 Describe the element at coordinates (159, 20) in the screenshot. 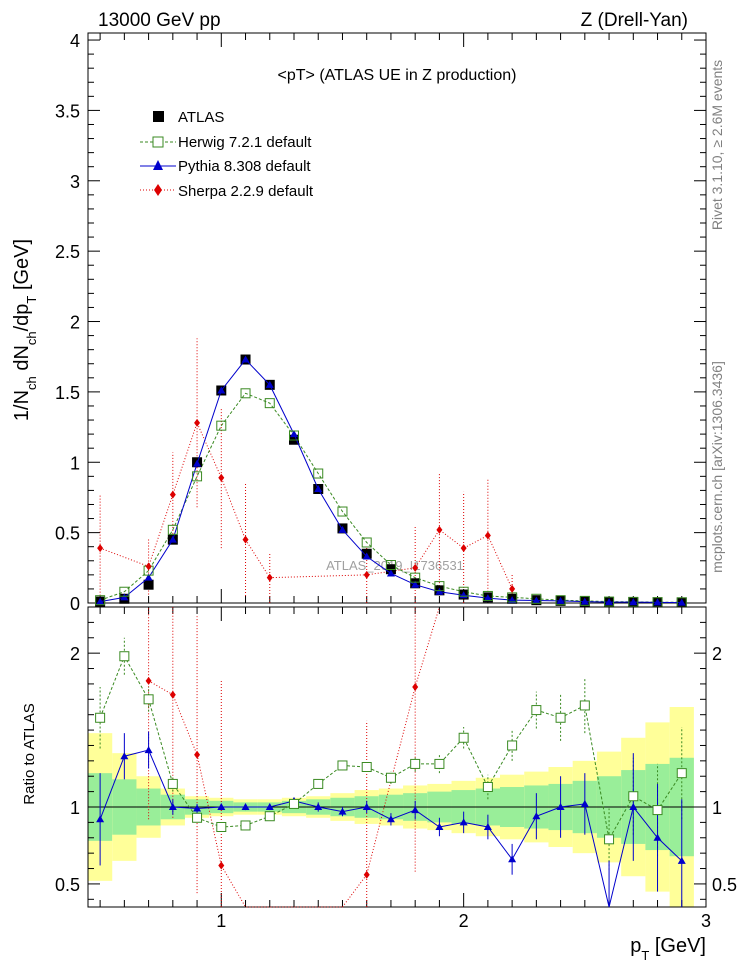

I see `header-left-label: 13000 GeV pp` at that location.